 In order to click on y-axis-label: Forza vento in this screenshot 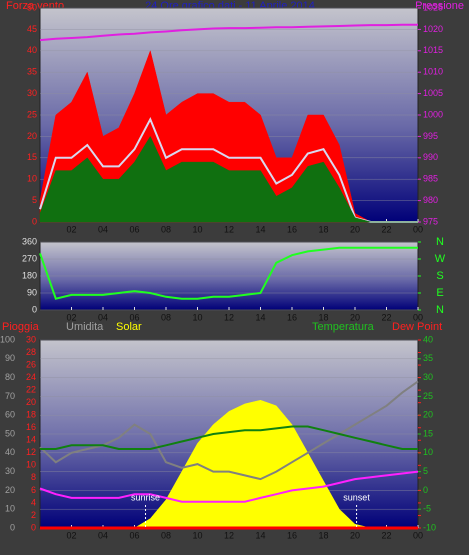, I will do `click(35, 6)`.